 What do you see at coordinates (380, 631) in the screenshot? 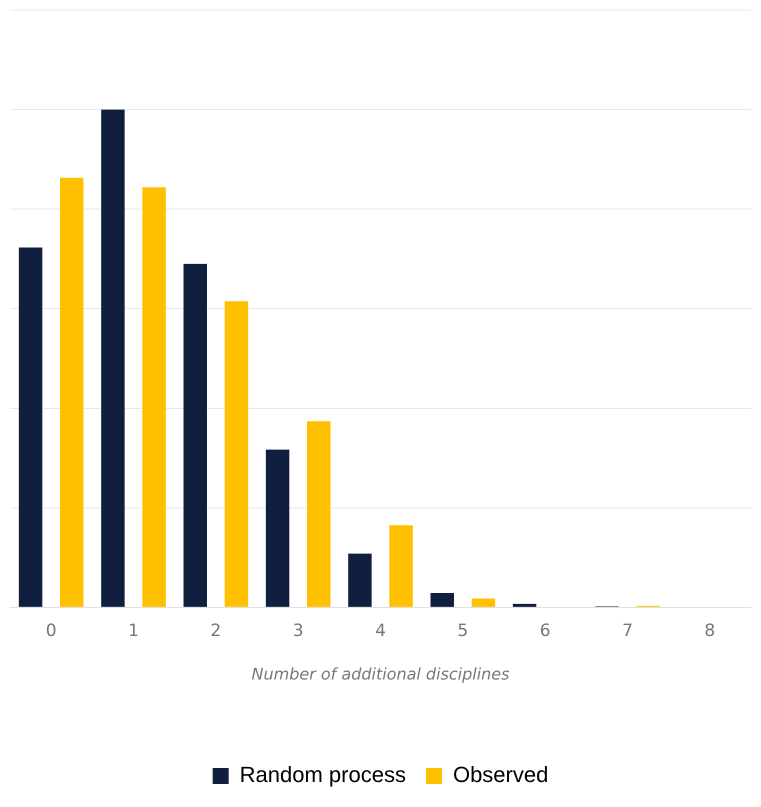
I see `x-tick-label: 4` at bounding box center [380, 631].